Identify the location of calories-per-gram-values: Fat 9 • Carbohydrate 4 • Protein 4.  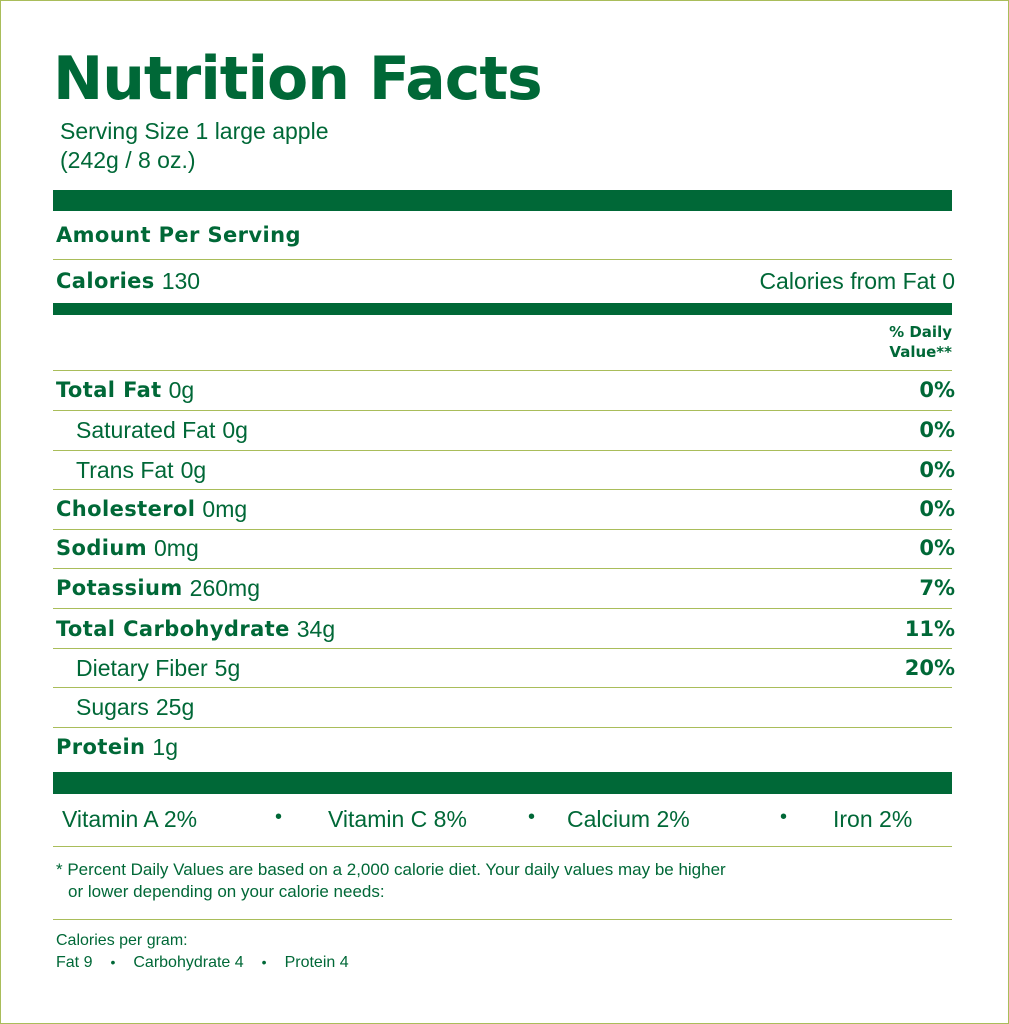
(202, 963).